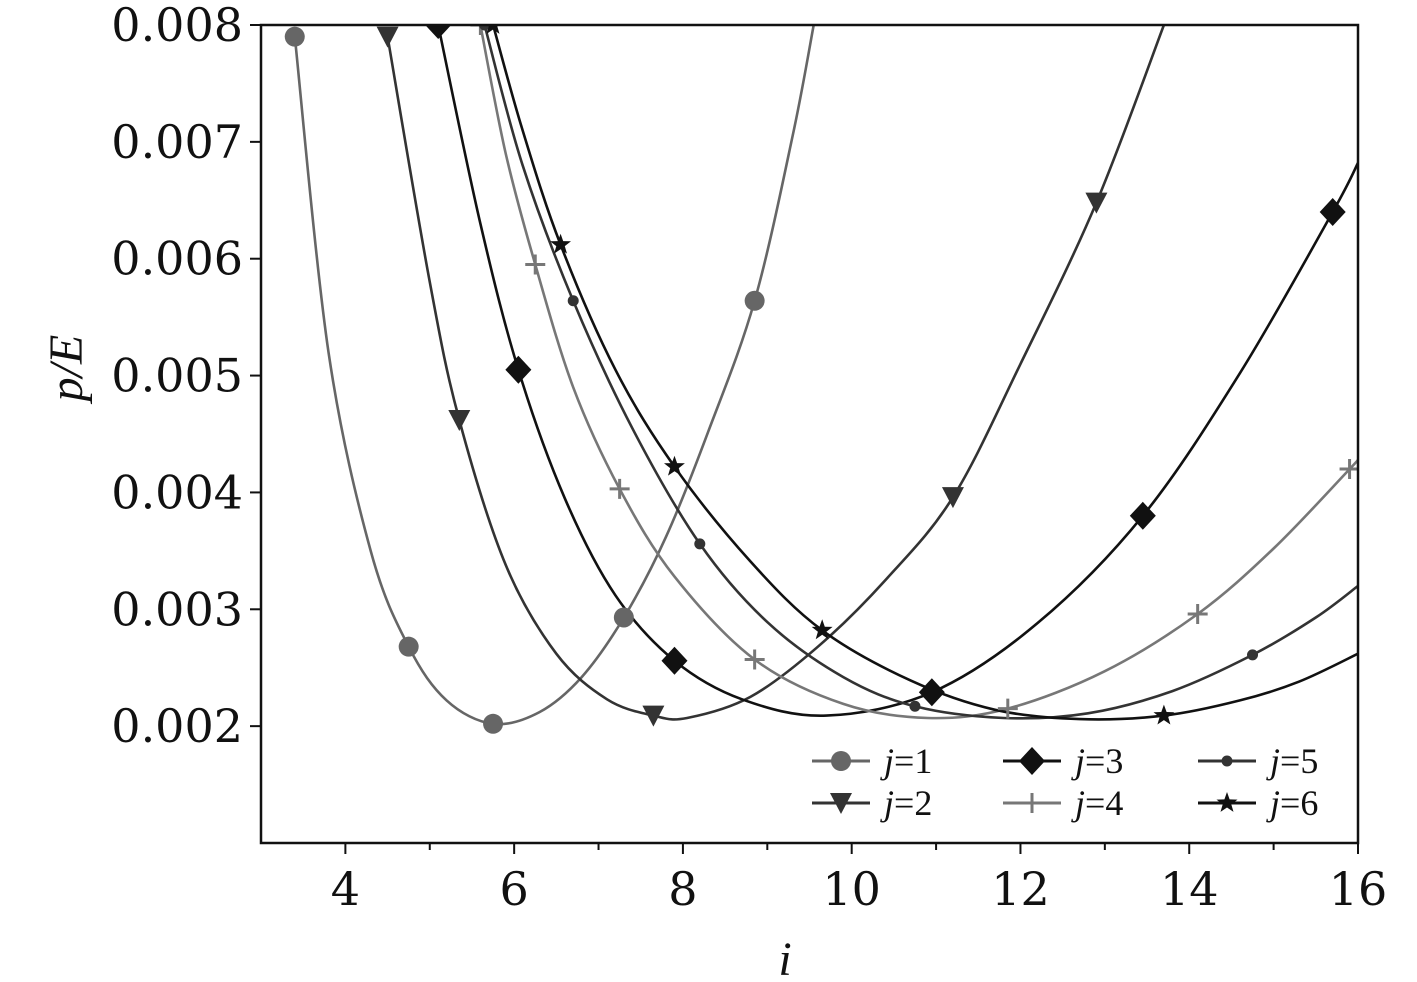 The height and width of the screenshot is (982, 1417). Describe the element at coordinates (1020, 889) in the screenshot. I see `x-tick-label: 12` at that location.